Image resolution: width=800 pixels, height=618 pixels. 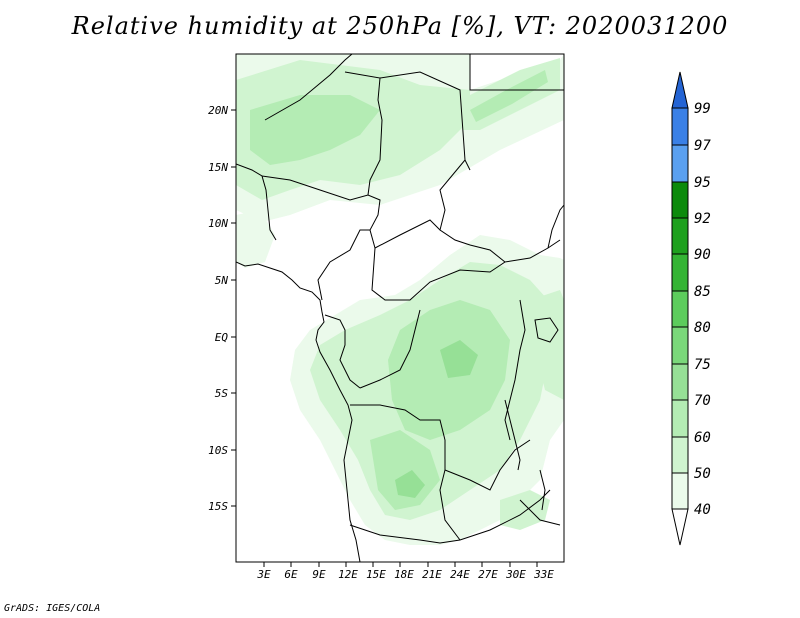 I want to click on humidity-area-north-band-inner, so click(x=315, y=130).